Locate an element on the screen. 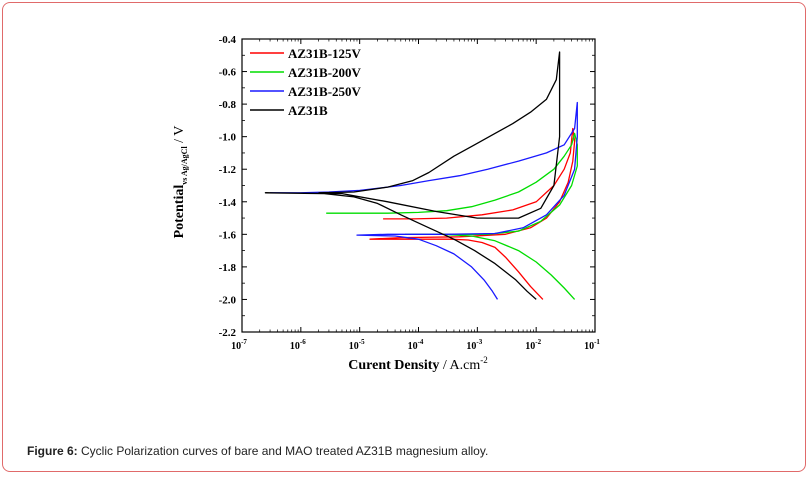 The image size is (812, 477). y-axis-title-unit: / V is located at coordinates (179, 136).